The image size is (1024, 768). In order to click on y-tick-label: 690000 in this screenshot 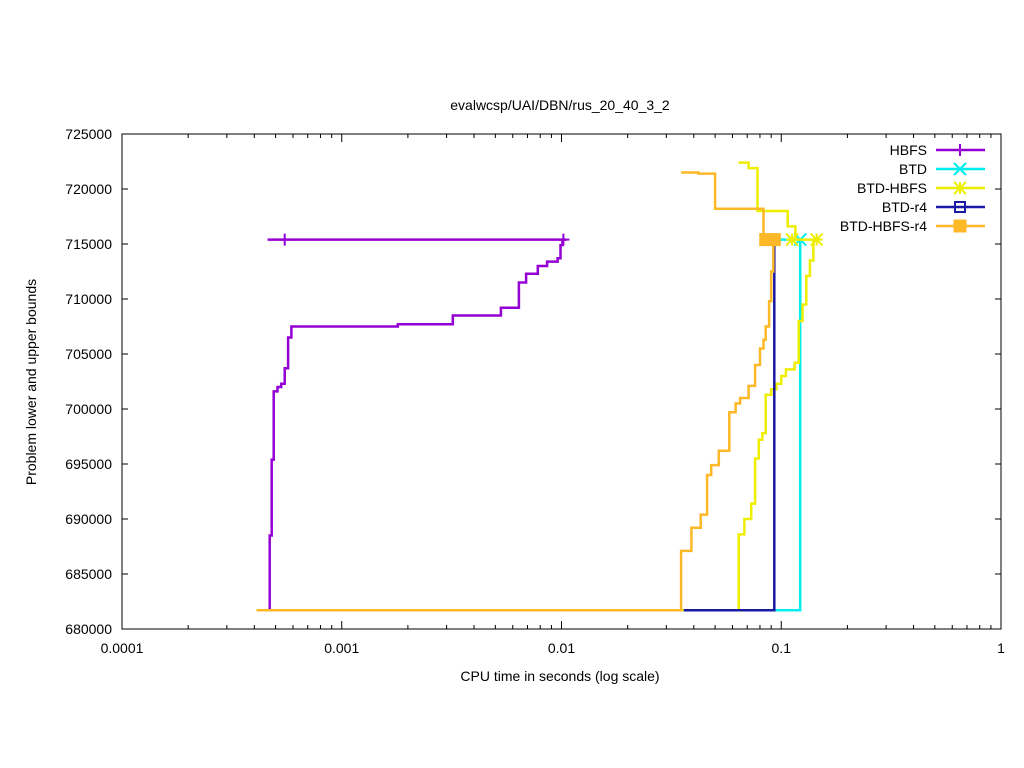, I will do `click(88, 519)`.